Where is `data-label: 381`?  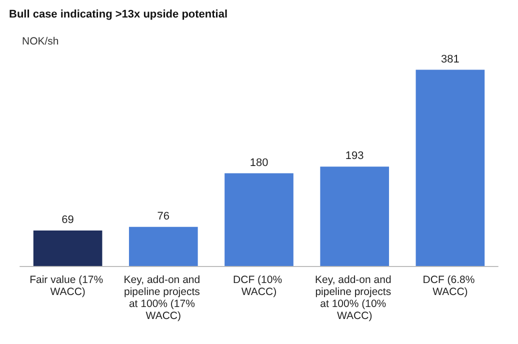
data-label: 381 is located at coordinates (450, 59).